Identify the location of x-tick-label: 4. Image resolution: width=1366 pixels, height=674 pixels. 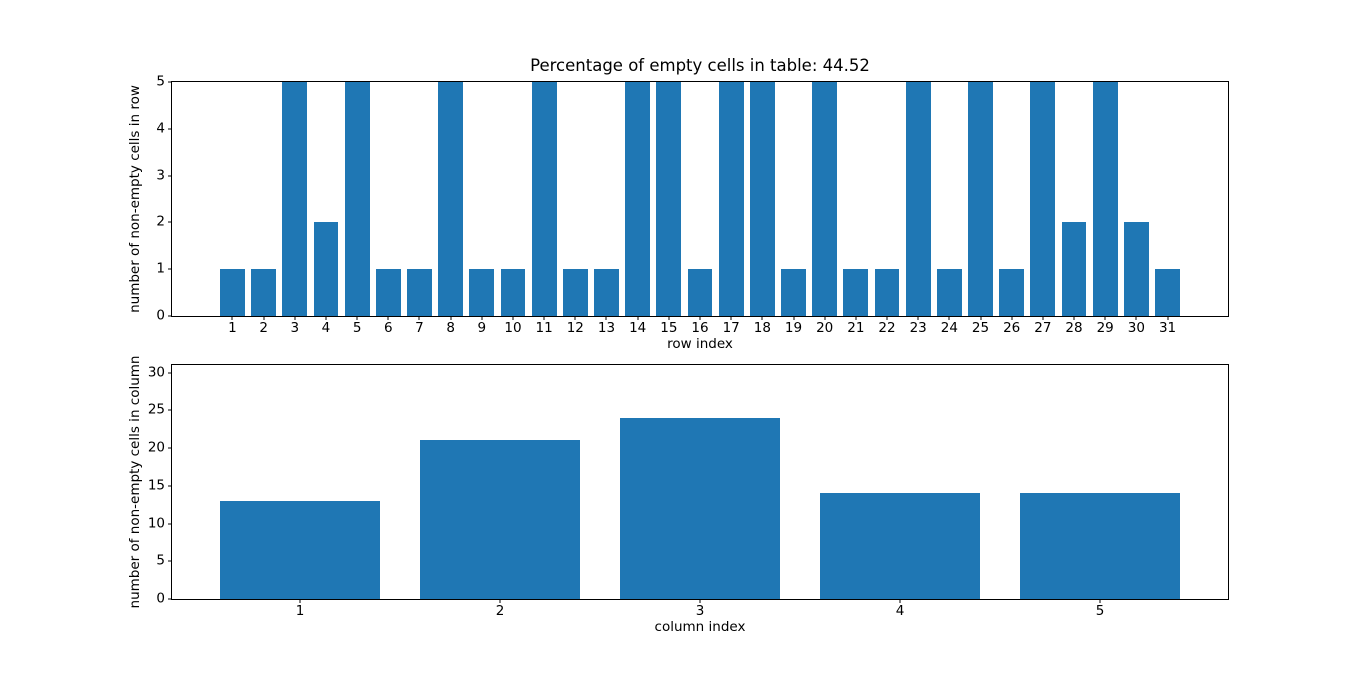
(326, 328).